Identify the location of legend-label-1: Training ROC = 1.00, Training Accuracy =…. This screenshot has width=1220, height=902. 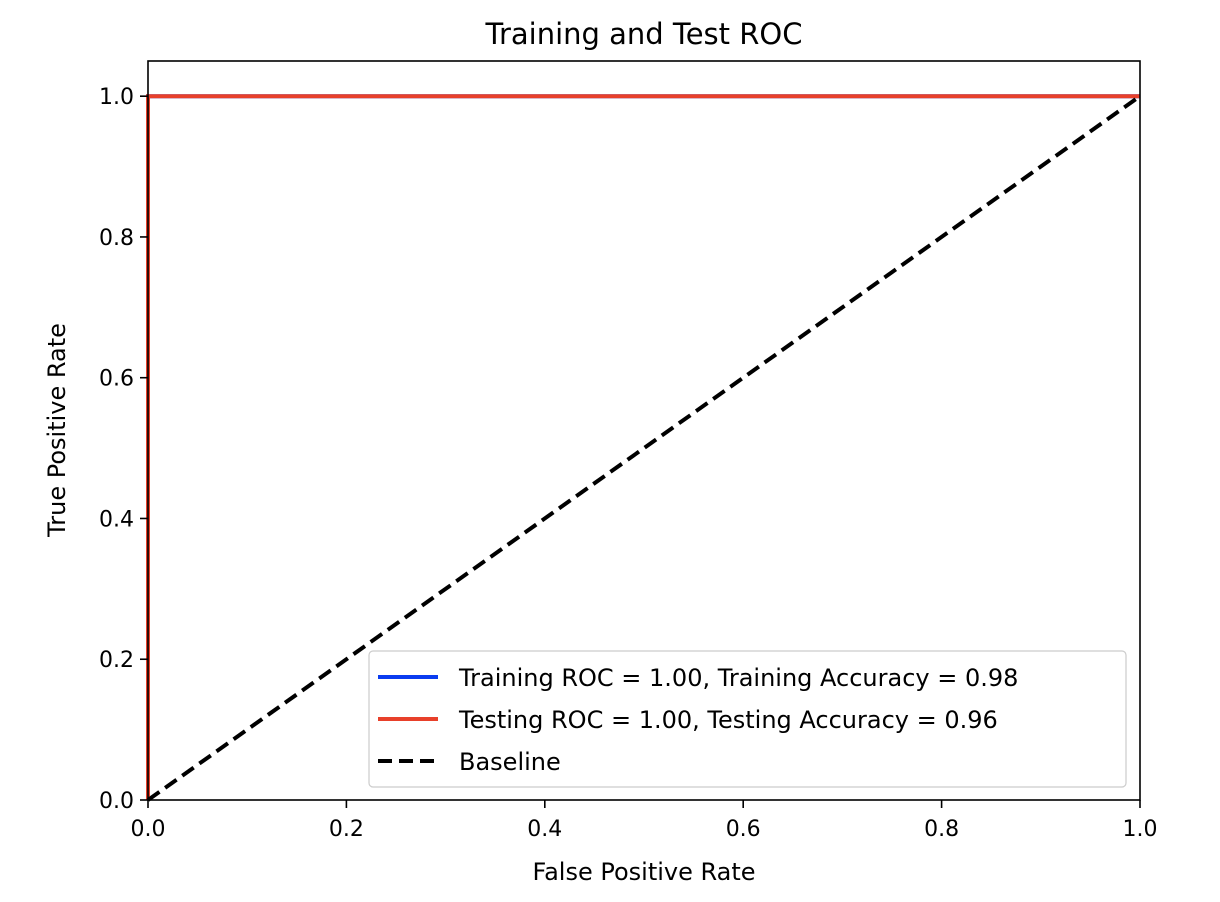
(738, 678).